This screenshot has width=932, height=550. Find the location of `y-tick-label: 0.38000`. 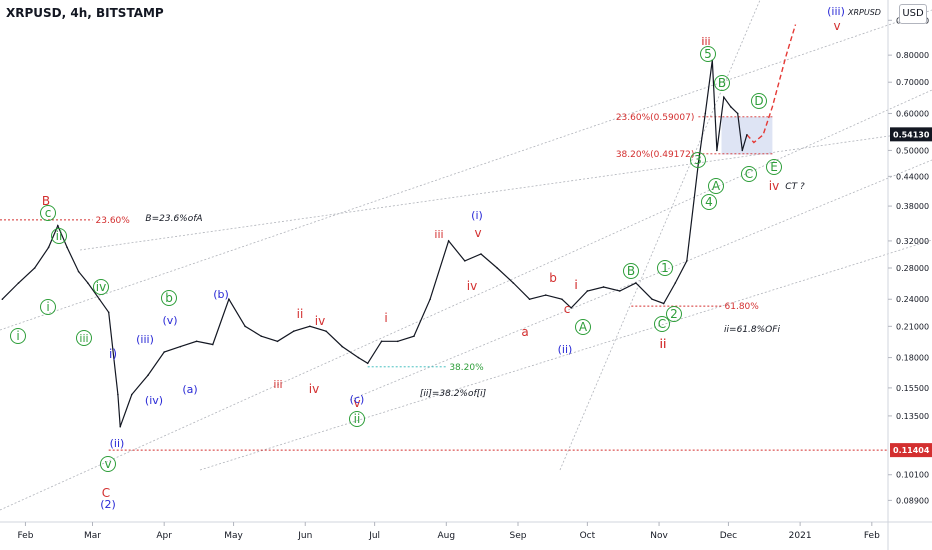

y-tick-label: 0.38000 is located at coordinates (912, 206).